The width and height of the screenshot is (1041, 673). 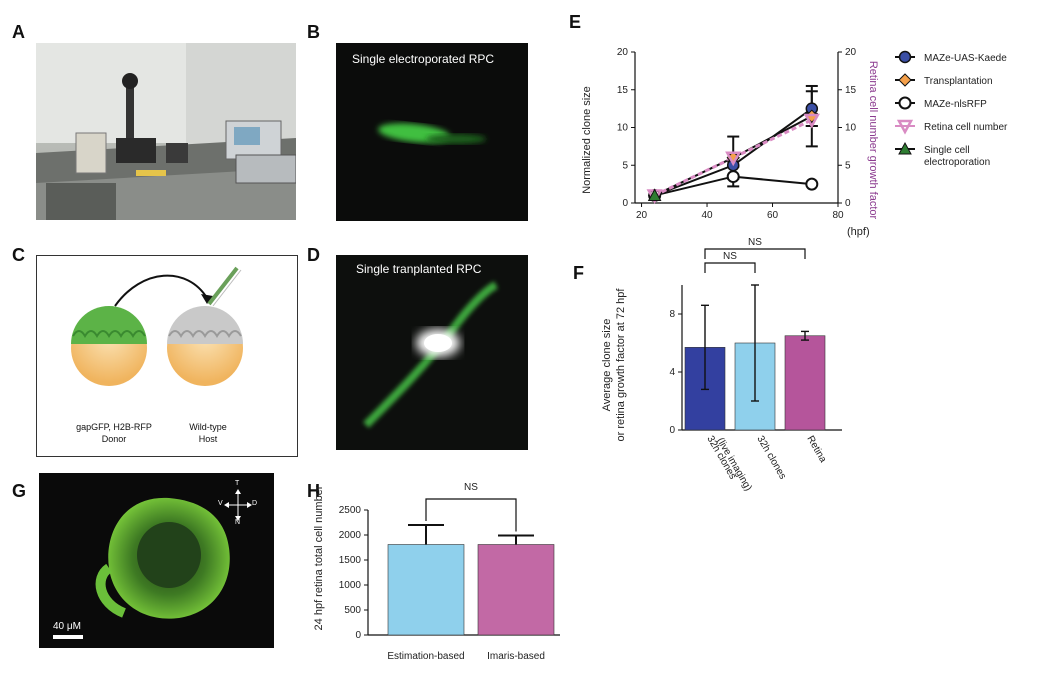 What do you see at coordinates (955, 104) in the screenshot?
I see `legend-label-2: MAZe-nlsRFP` at bounding box center [955, 104].